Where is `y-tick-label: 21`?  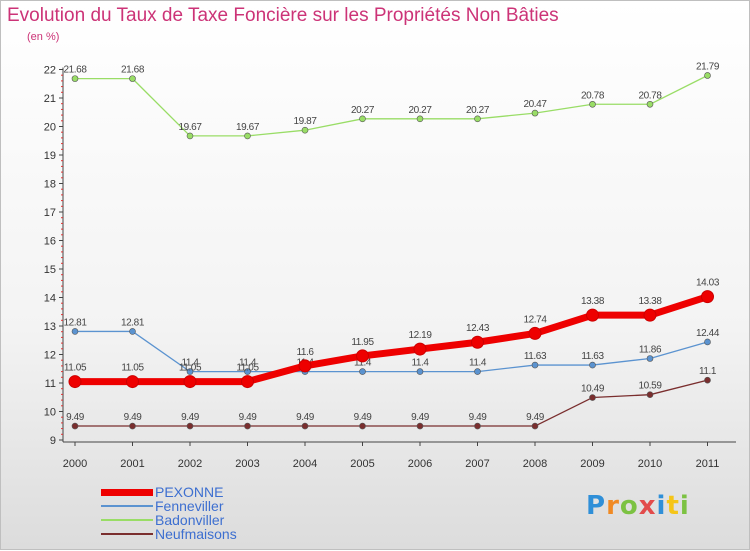 y-tick-label: 21 is located at coordinates (50, 99).